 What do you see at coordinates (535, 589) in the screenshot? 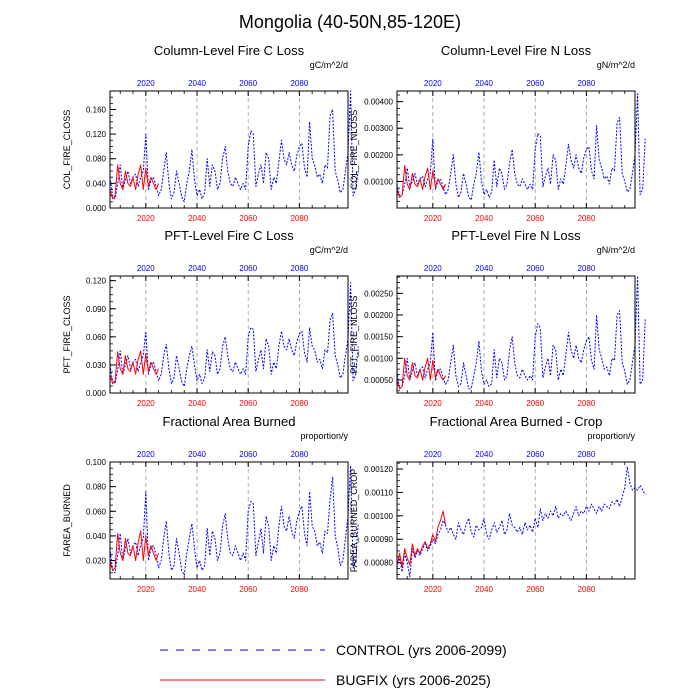
I see `chart-6-x-tick-label: 2060` at bounding box center [535, 589].